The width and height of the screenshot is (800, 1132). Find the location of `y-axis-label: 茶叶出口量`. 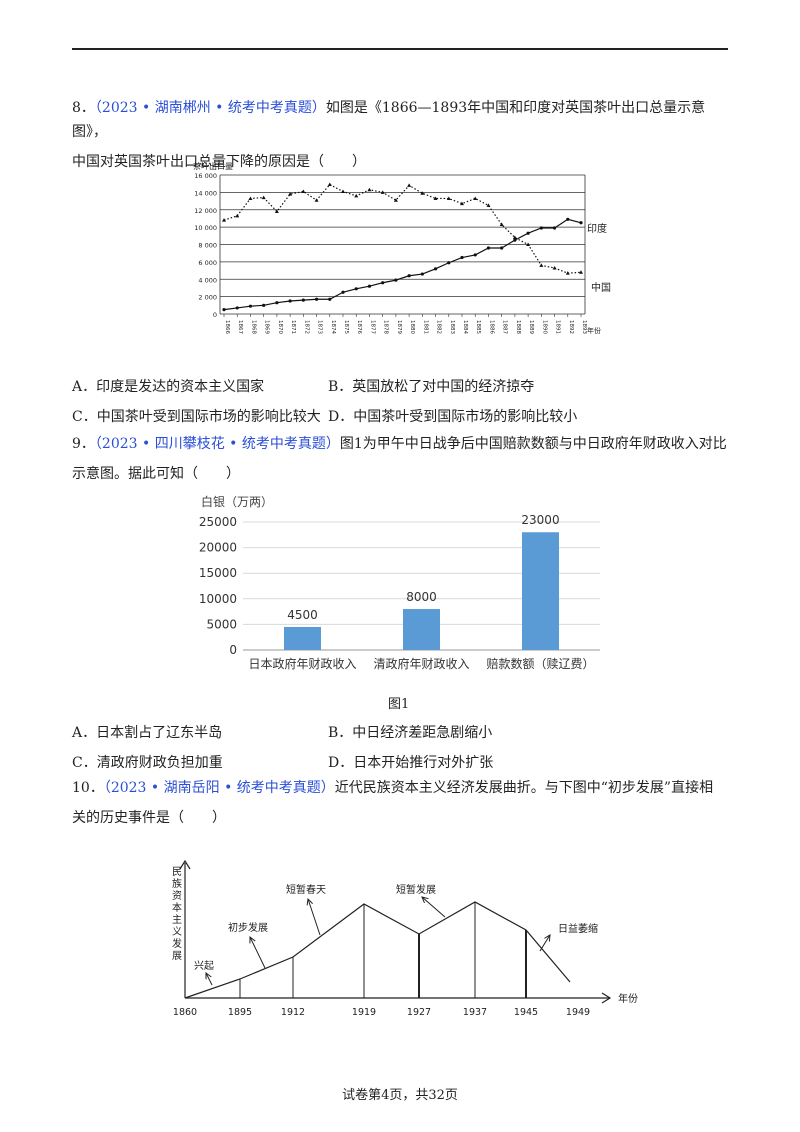

y-axis-label: 茶叶出口量 is located at coordinates (213, 166).